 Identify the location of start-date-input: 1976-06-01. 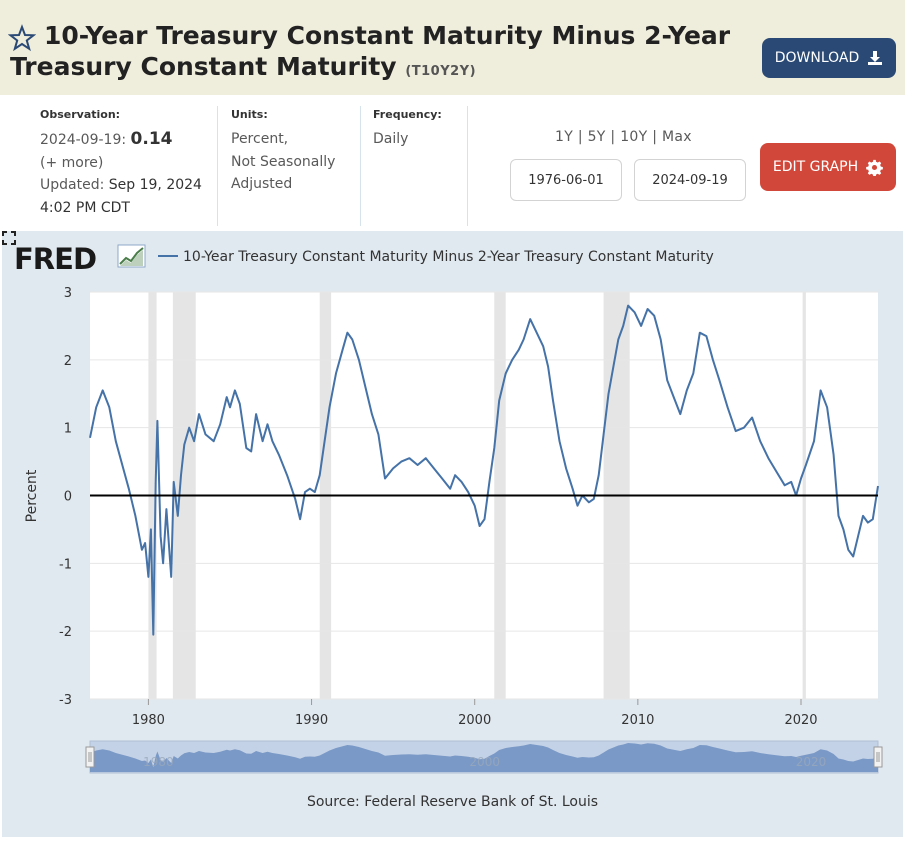
(566, 180).